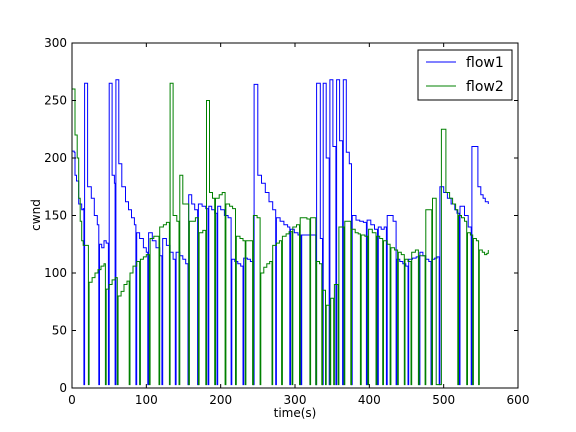  What do you see at coordinates (55, 101) in the screenshot?
I see `y-tick-label: 250` at bounding box center [55, 101].